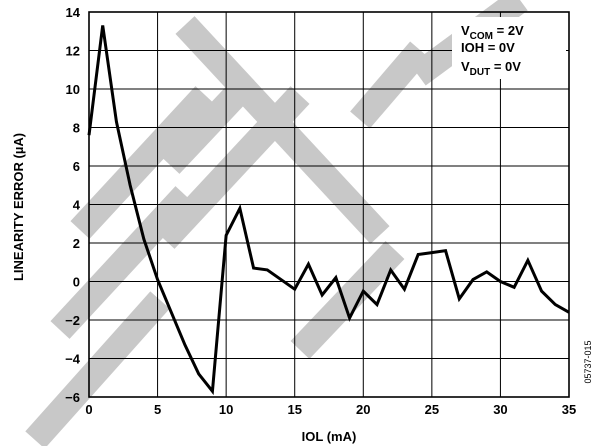 Image resolution: width=598 pixels, height=446 pixels. Describe the element at coordinates (72, 397) in the screenshot. I see `y-tick-label: −6` at that location.